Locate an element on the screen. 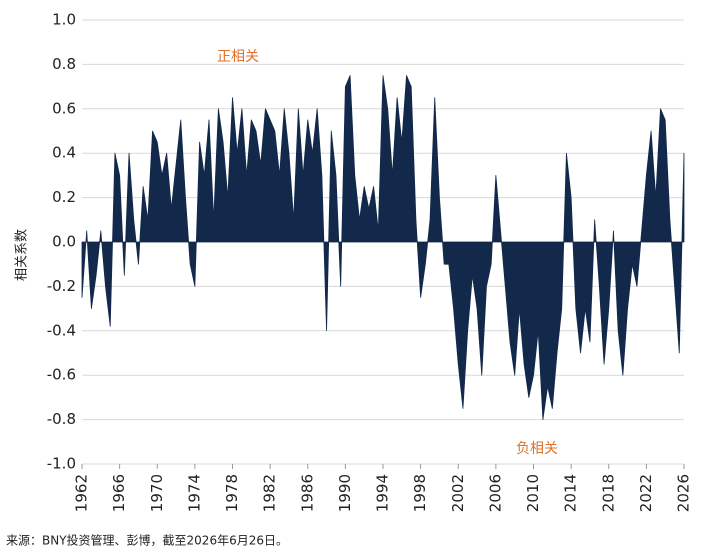 This screenshot has width=706, height=559. x-tick-label: 2010 is located at coordinates (533, 493).